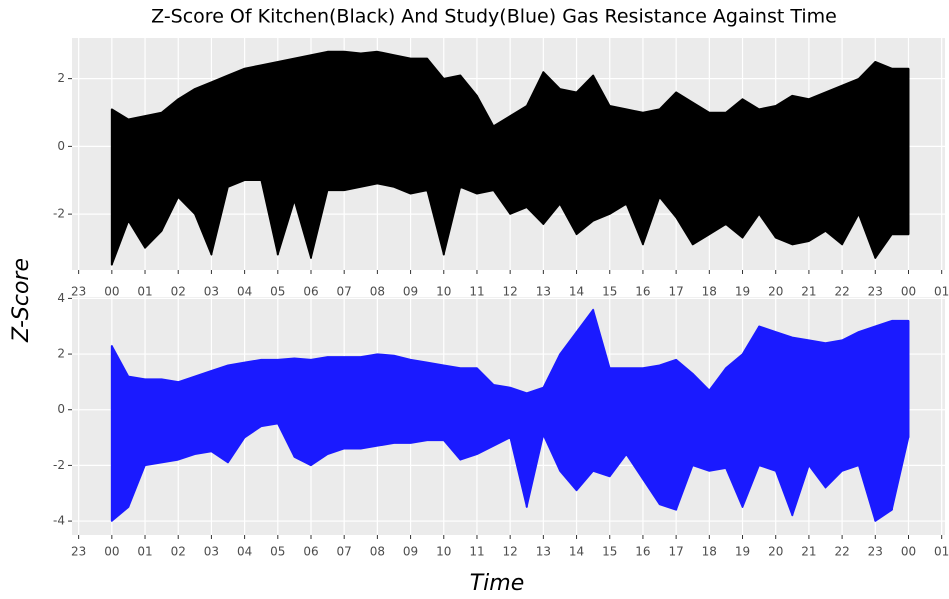  What do you see at coordinates (21, 300) in the screenshot?
I see `y-axis-title: Z-Score` at bounding box center [21, 300].